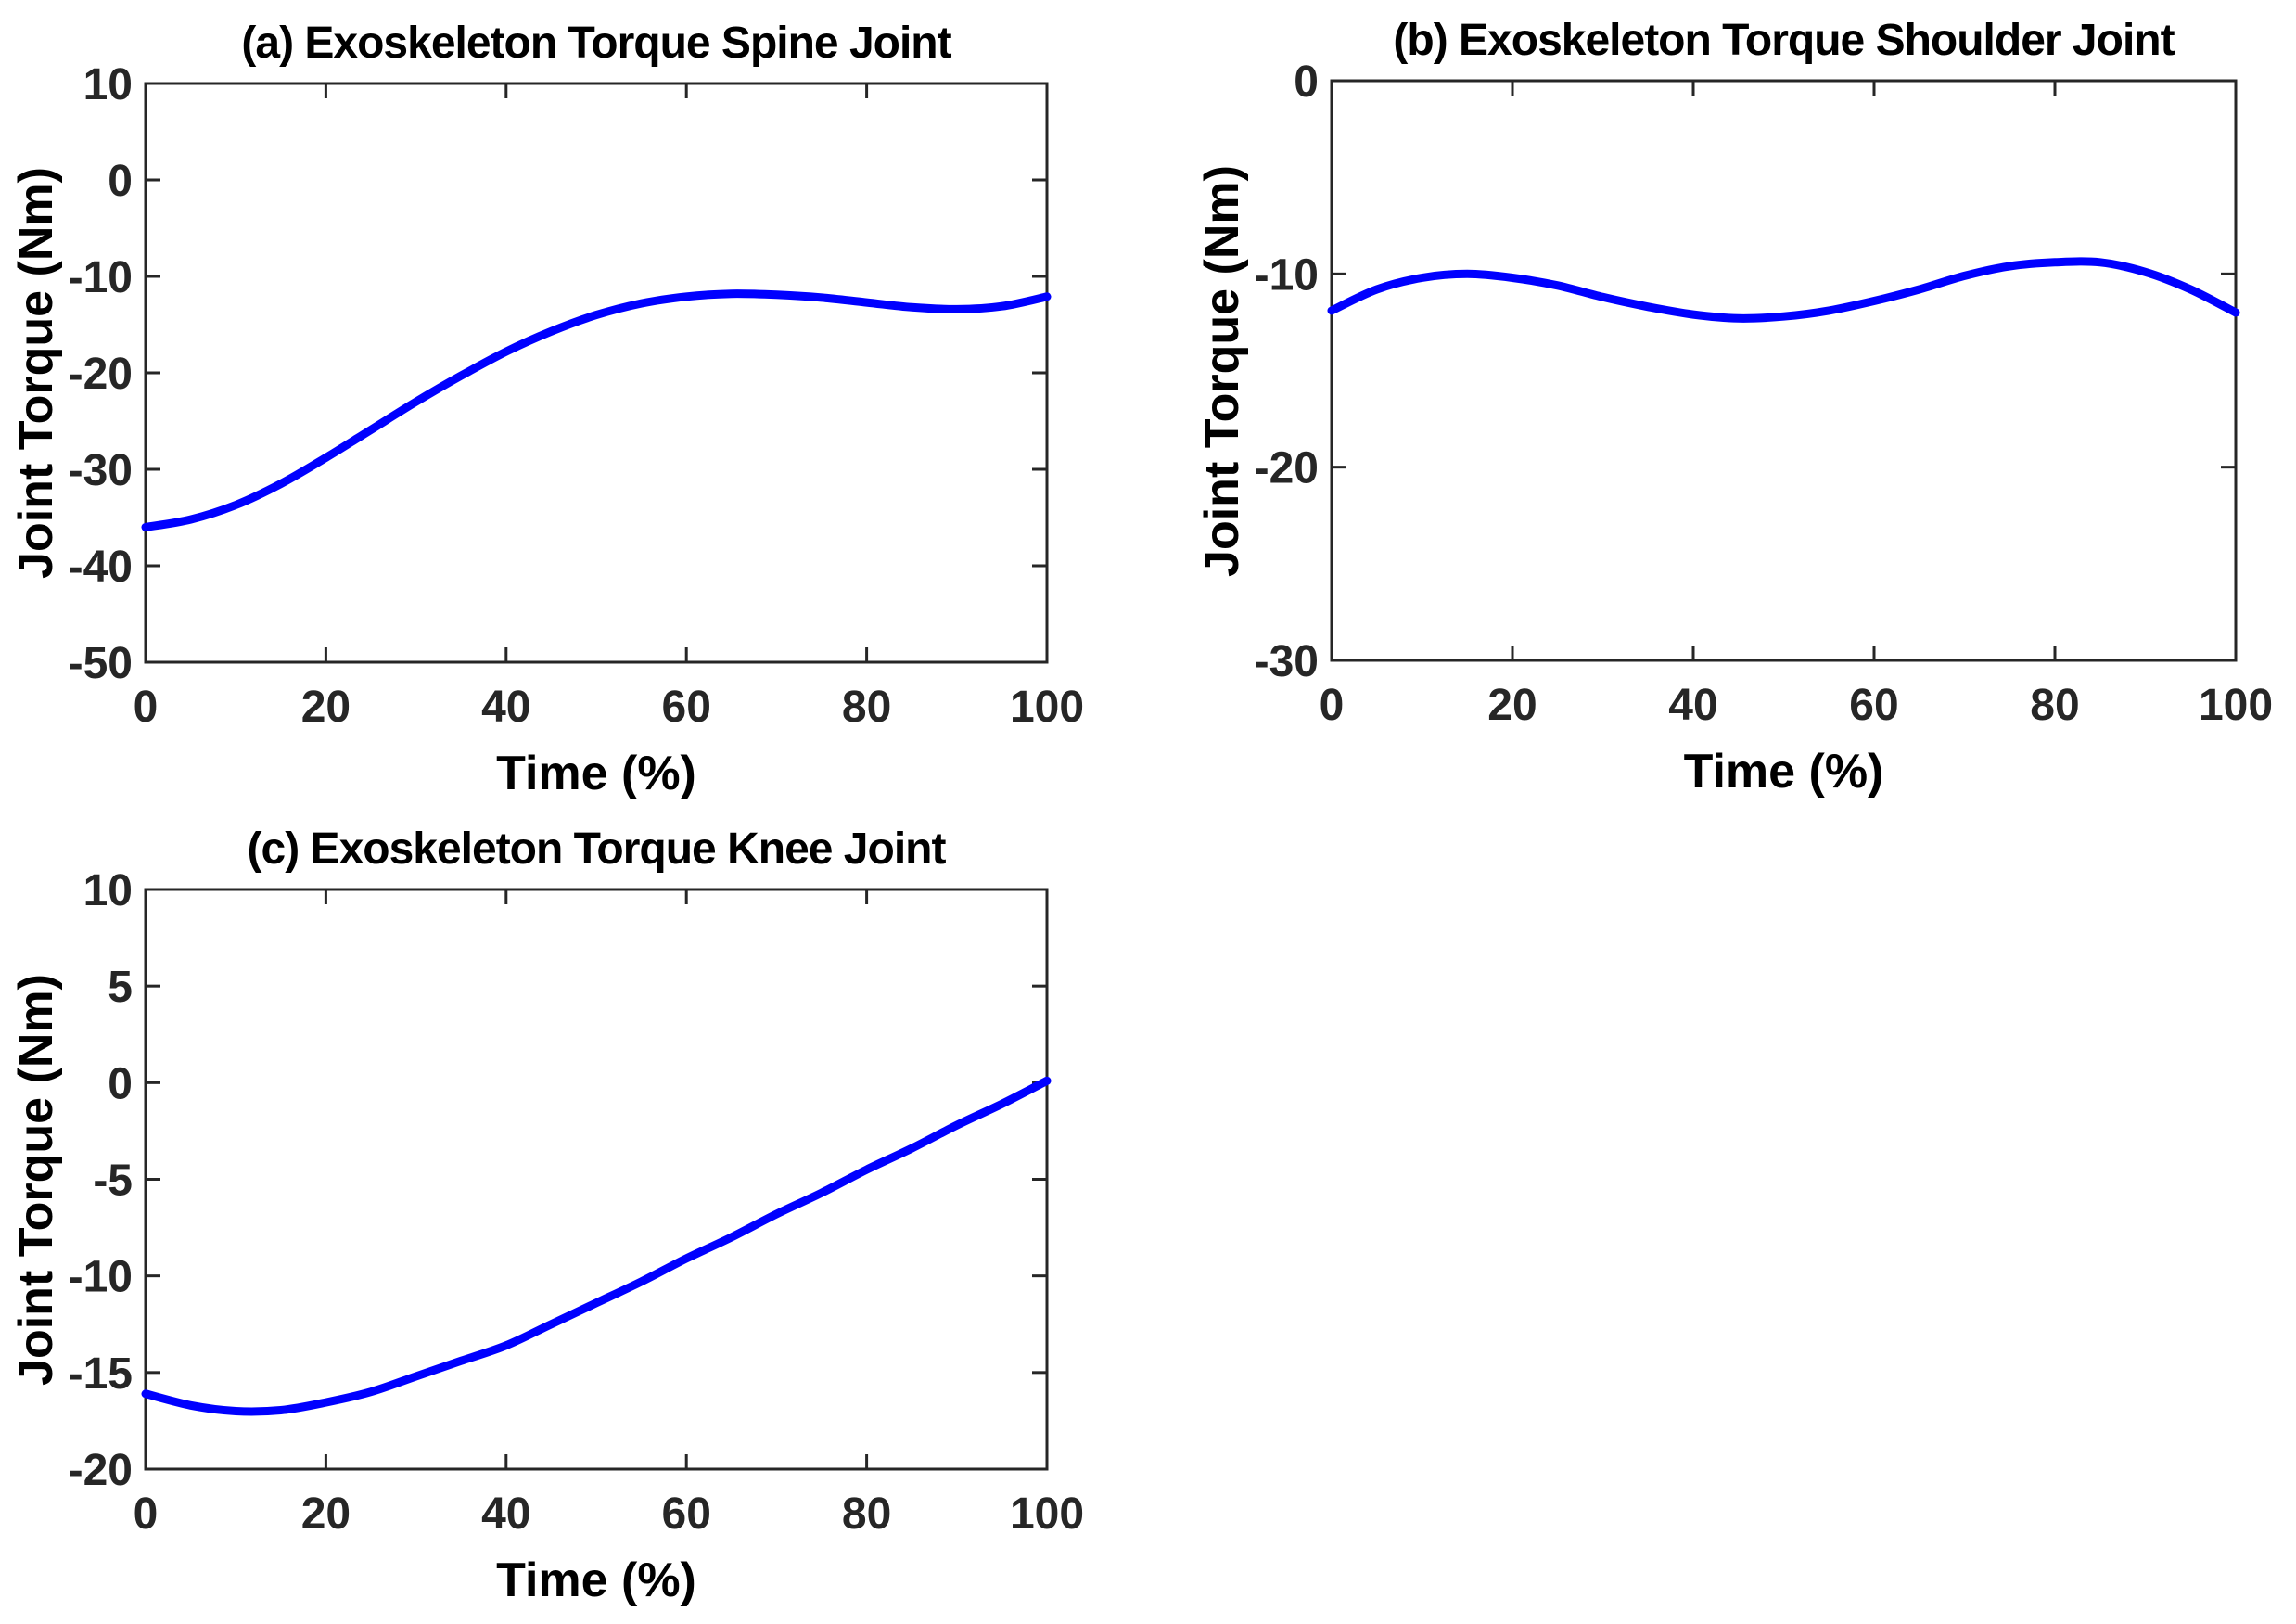  What do you see at coordinates (1784, 40) in the screenshot?
I see `subplot-b-title: (b) Exoskeleton Torque Shoulder Joint` at bounding box center [1784, 40].